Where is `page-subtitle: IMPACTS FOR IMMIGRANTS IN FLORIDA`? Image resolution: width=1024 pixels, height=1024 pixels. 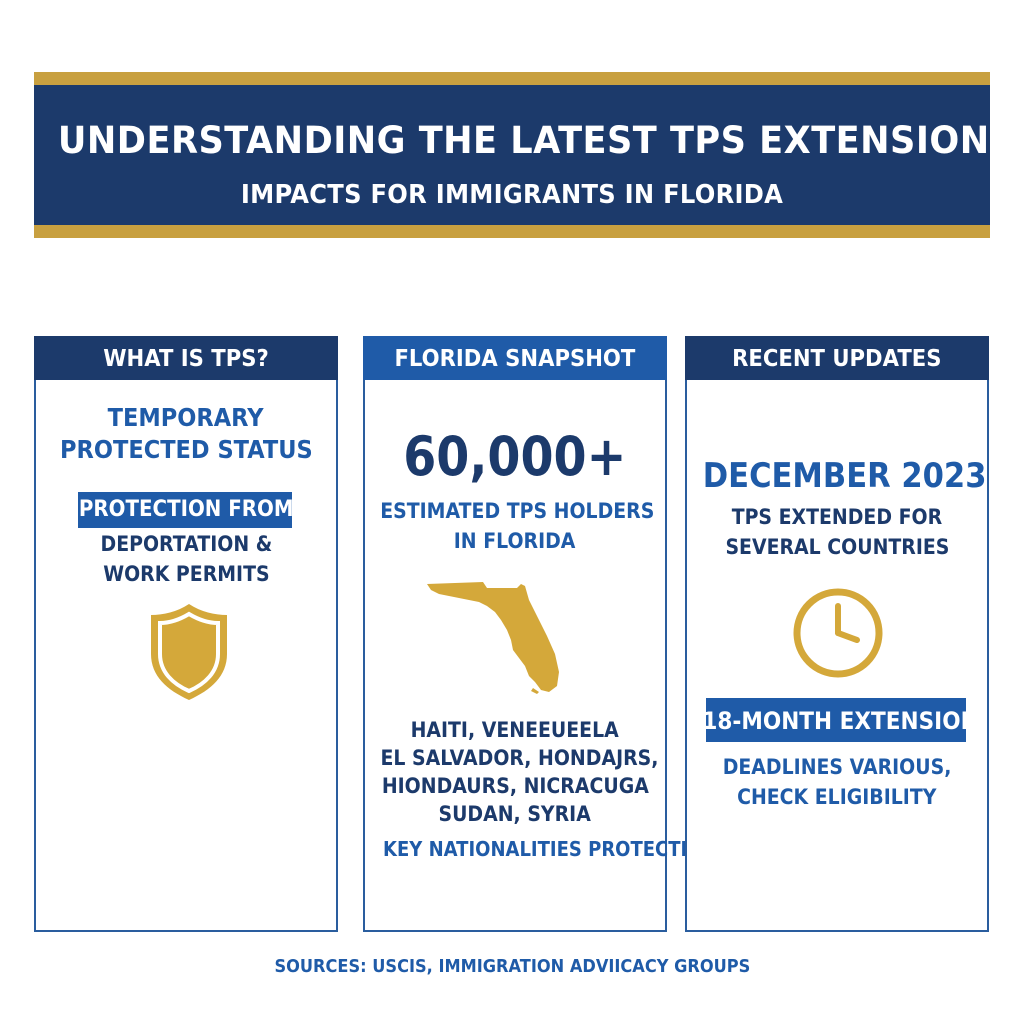
page-subtitle: IMPACTS FOR IMMIGRANTS IN FLORIDA is located at coordinates (512, 195).